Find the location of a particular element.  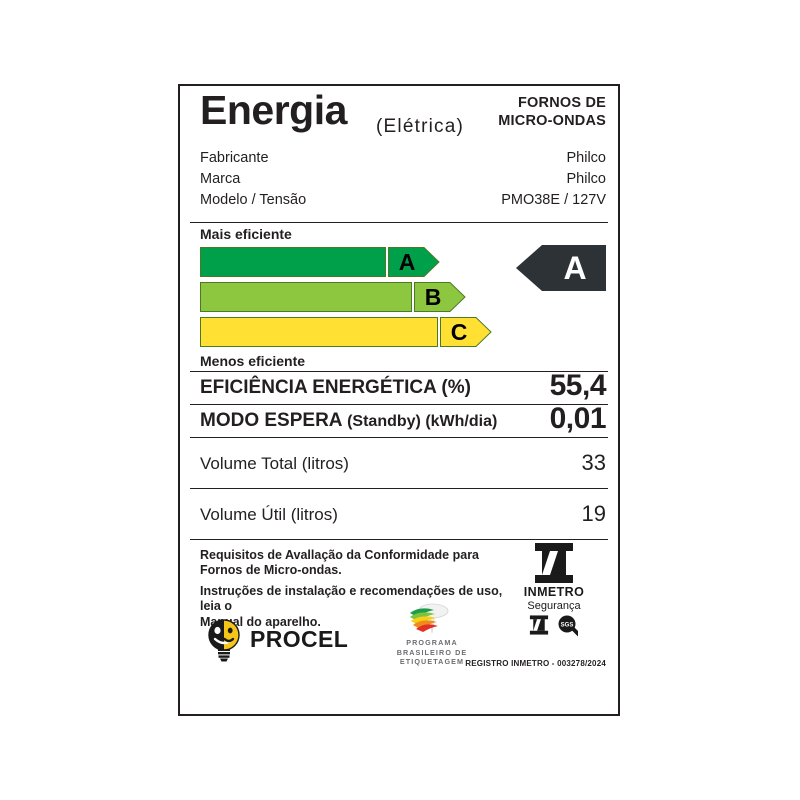

inmetro-block: INMETRO Segurança is located at coordinates (554, 592).